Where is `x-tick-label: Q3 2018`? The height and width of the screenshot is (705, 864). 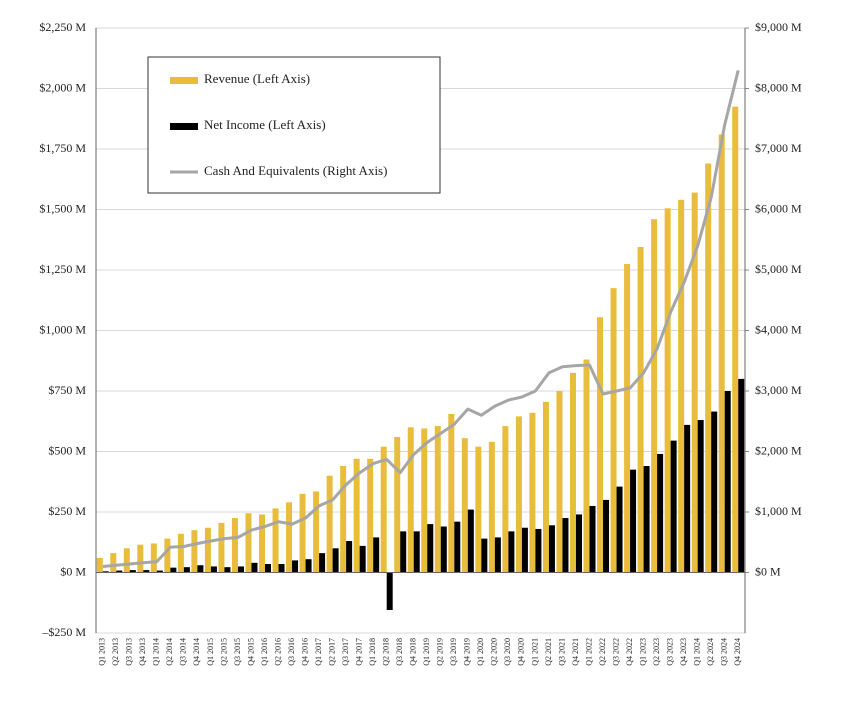 x-tick-label: Q3 2018 is located at coordinates (399, 652).